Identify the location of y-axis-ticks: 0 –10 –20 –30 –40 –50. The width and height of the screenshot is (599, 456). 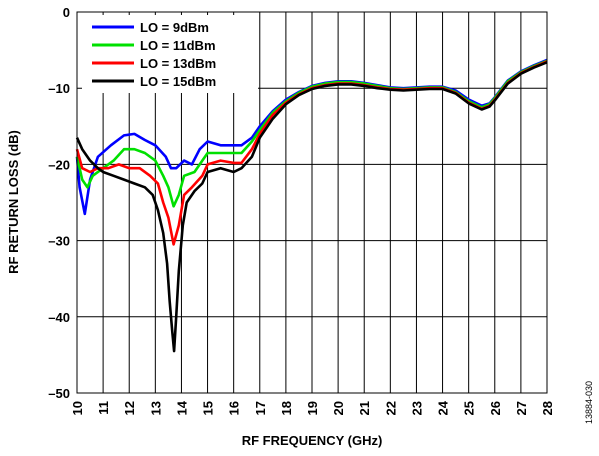
(59, 203).